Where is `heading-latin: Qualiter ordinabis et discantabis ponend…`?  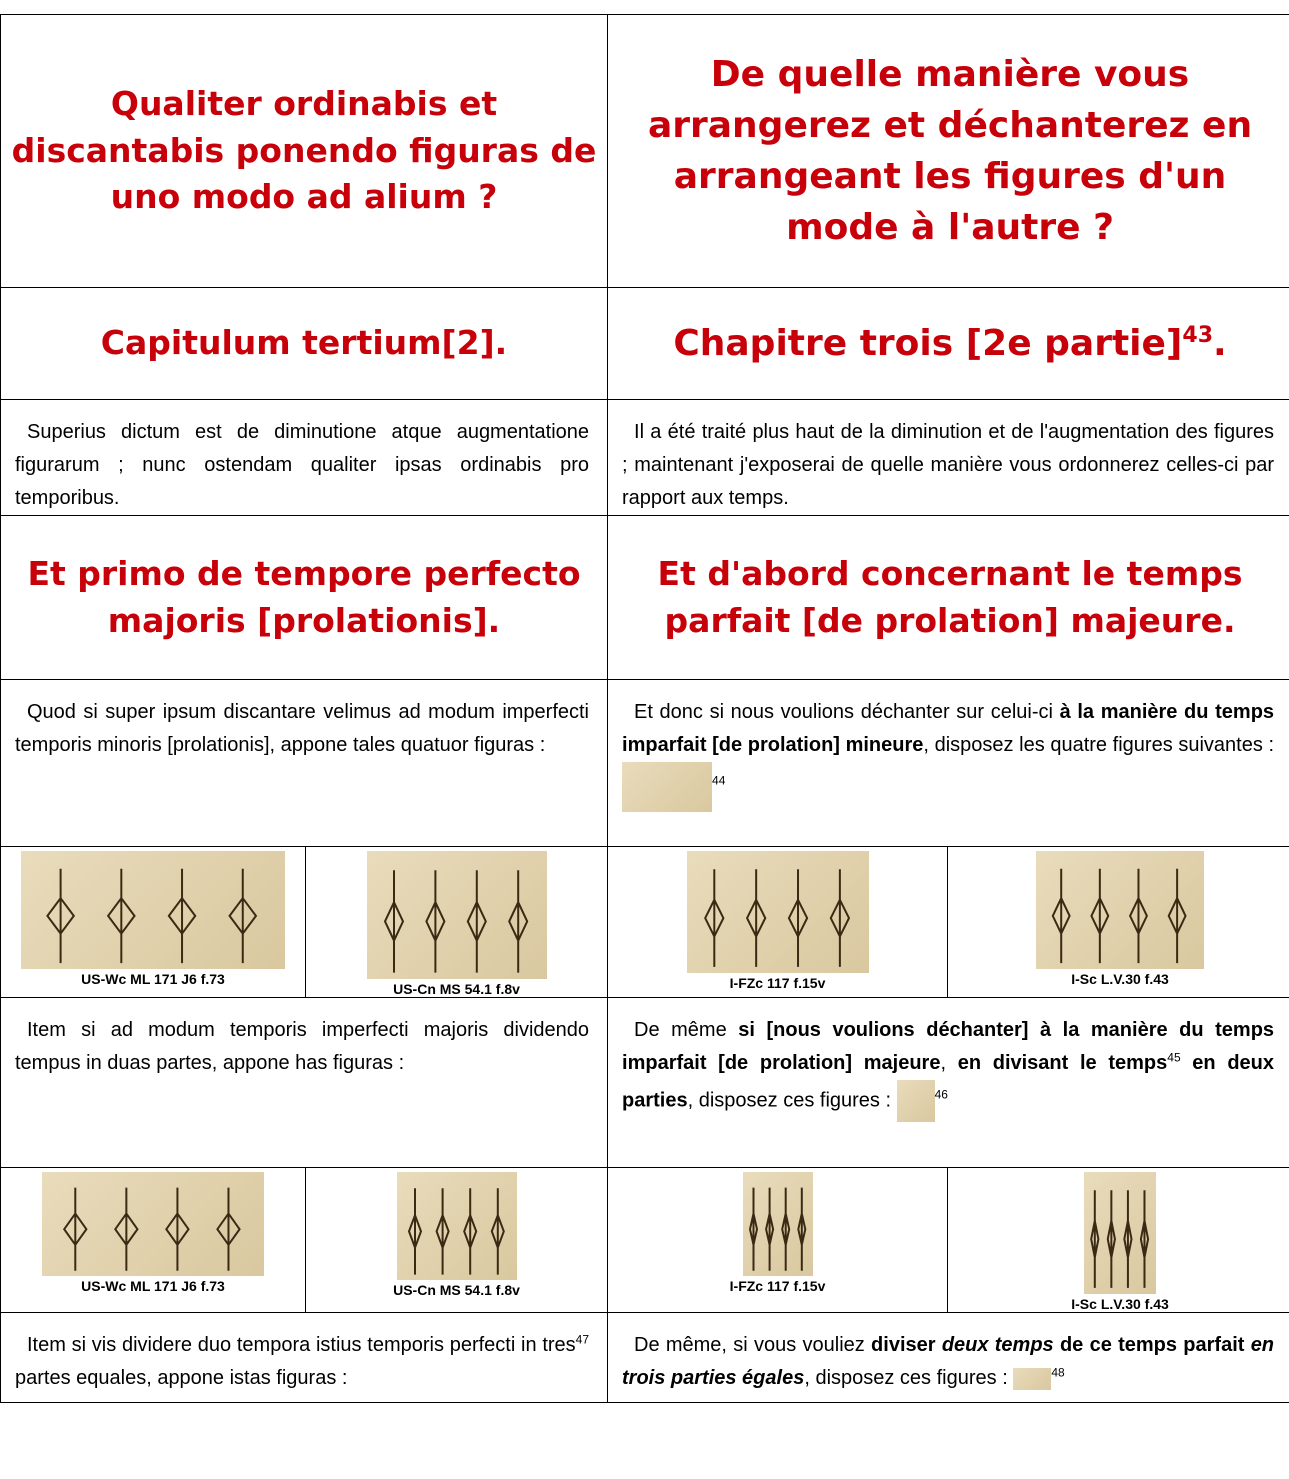
heading-latin: Qualiter ordinabis et discantabis ponend… is located at coordinates (304, 151).